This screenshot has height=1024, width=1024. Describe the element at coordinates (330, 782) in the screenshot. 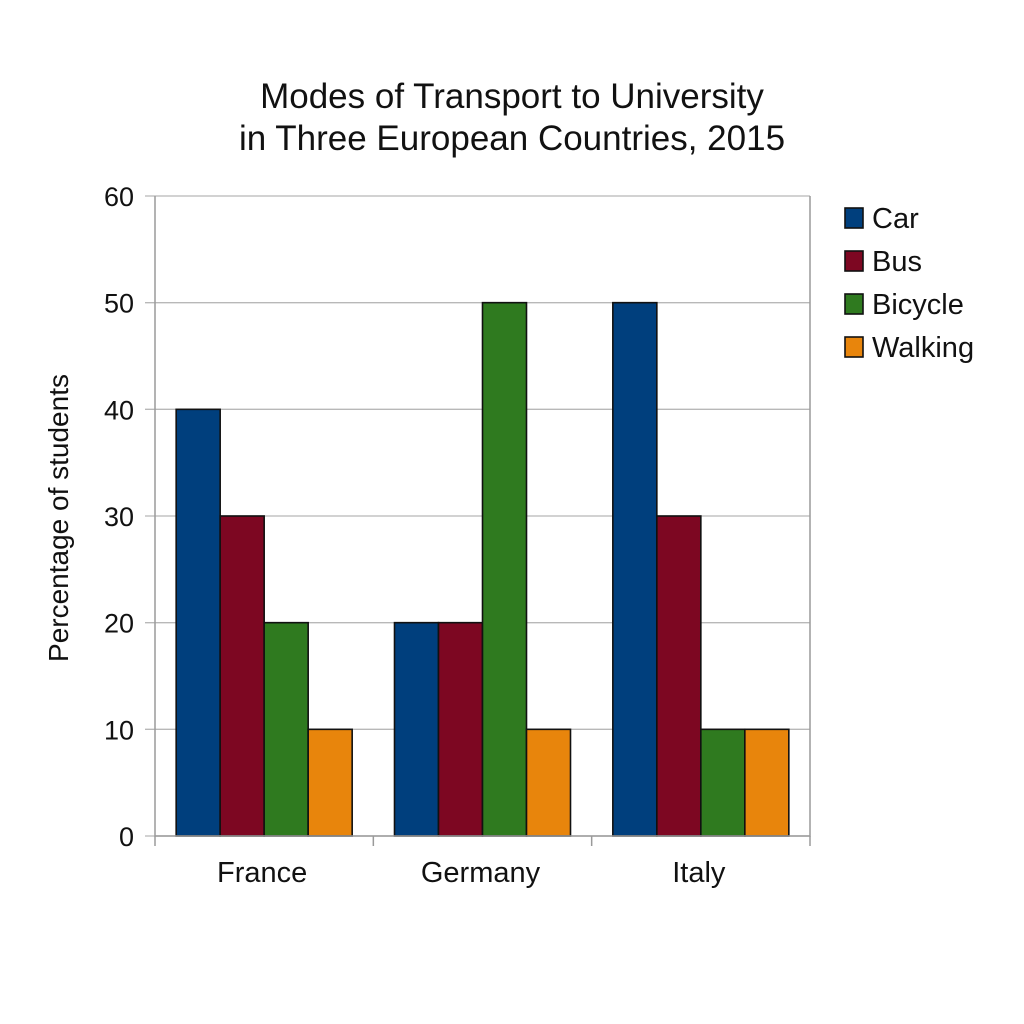

I see `bar-walking-france` at that location.